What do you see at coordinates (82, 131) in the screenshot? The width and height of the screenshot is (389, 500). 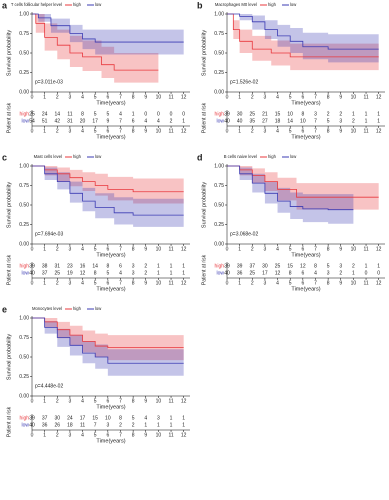 I see `risk-x-tick-label: 4` at bounding box center [82, 131].